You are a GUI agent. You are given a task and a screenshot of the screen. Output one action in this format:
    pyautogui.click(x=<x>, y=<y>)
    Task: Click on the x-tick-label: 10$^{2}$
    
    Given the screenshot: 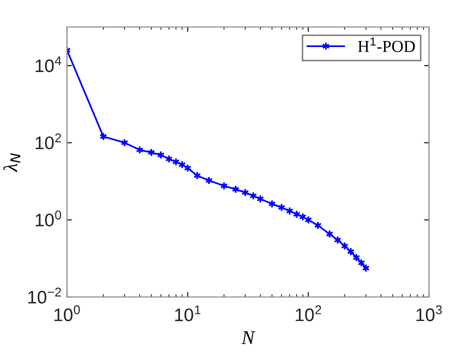 What is the action you would take?
    pyautogui.click(x=309, y=313)
    